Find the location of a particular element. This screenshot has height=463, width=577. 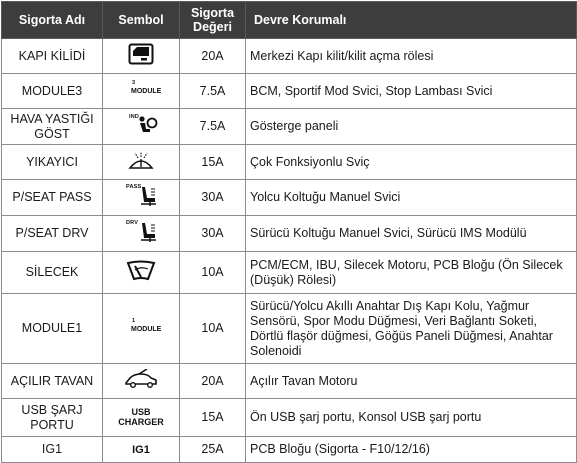

symbol-cell: USB CHARGER is located at coordinates (141, 417).